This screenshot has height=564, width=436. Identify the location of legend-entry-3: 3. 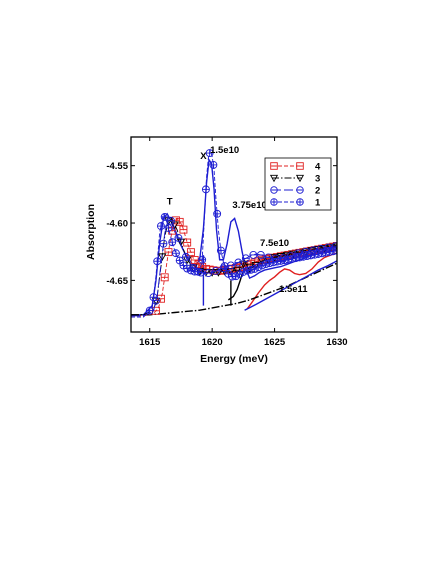
(294, 179).